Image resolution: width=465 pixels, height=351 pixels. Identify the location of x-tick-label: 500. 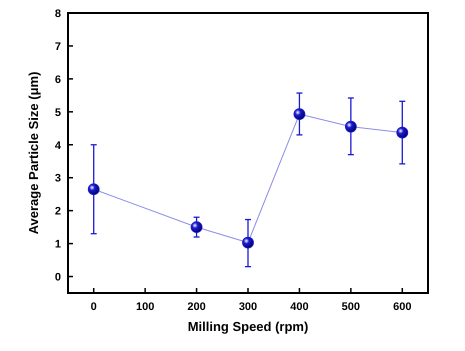
(351, 307).